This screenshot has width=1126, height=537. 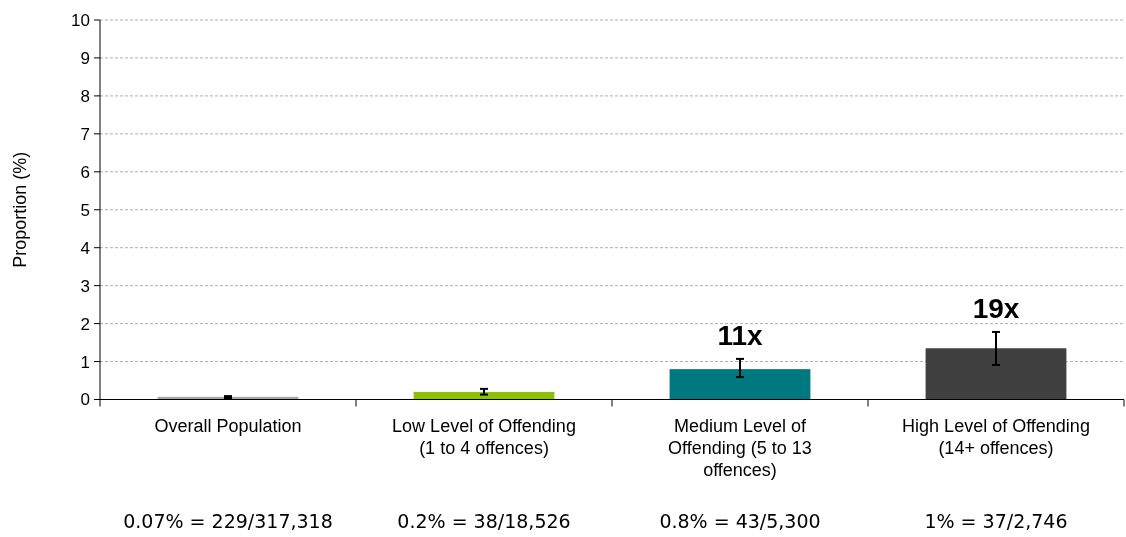 What do you see at coordinates (484, 437) in the screenshot?
I see `x-tick-label: Low Level of Offending (1 to 4 offences)` at bounding box center [484, 437].